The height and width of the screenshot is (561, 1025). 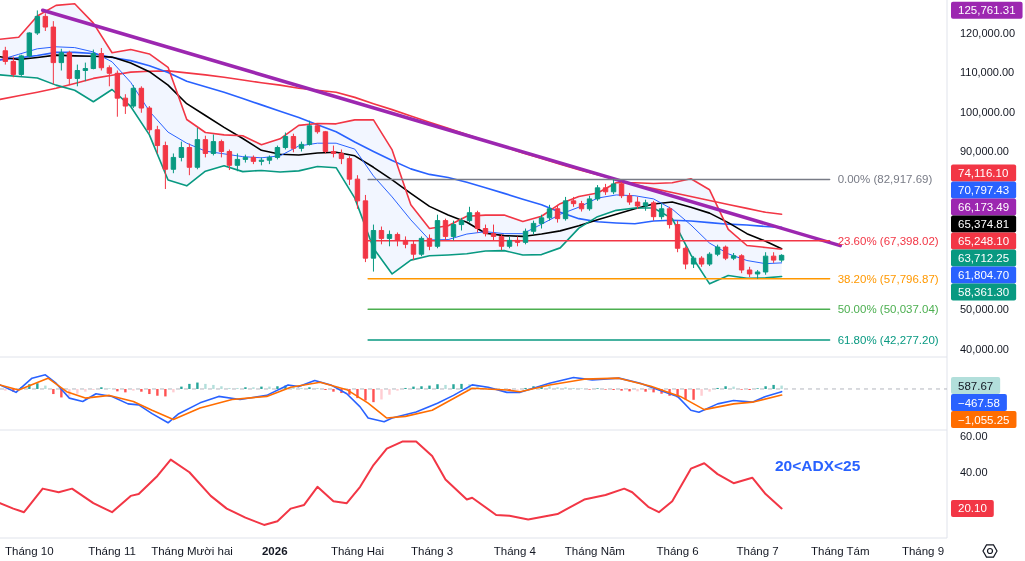 What do you see at coordinates (984, 258) in the screenshot?
I see `text: 63,712.25` at bounding box center [984, 258].